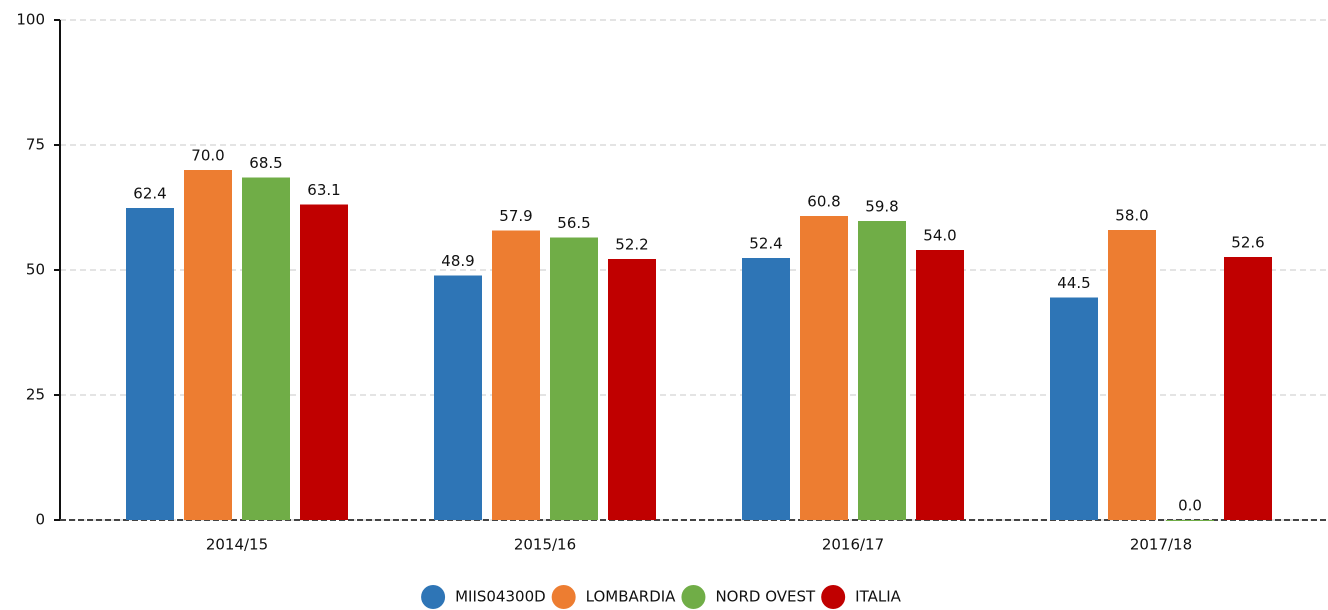 This screenshot has height=610, width=1328. I want to click on y-tick-label: 25, so click(35, 395).